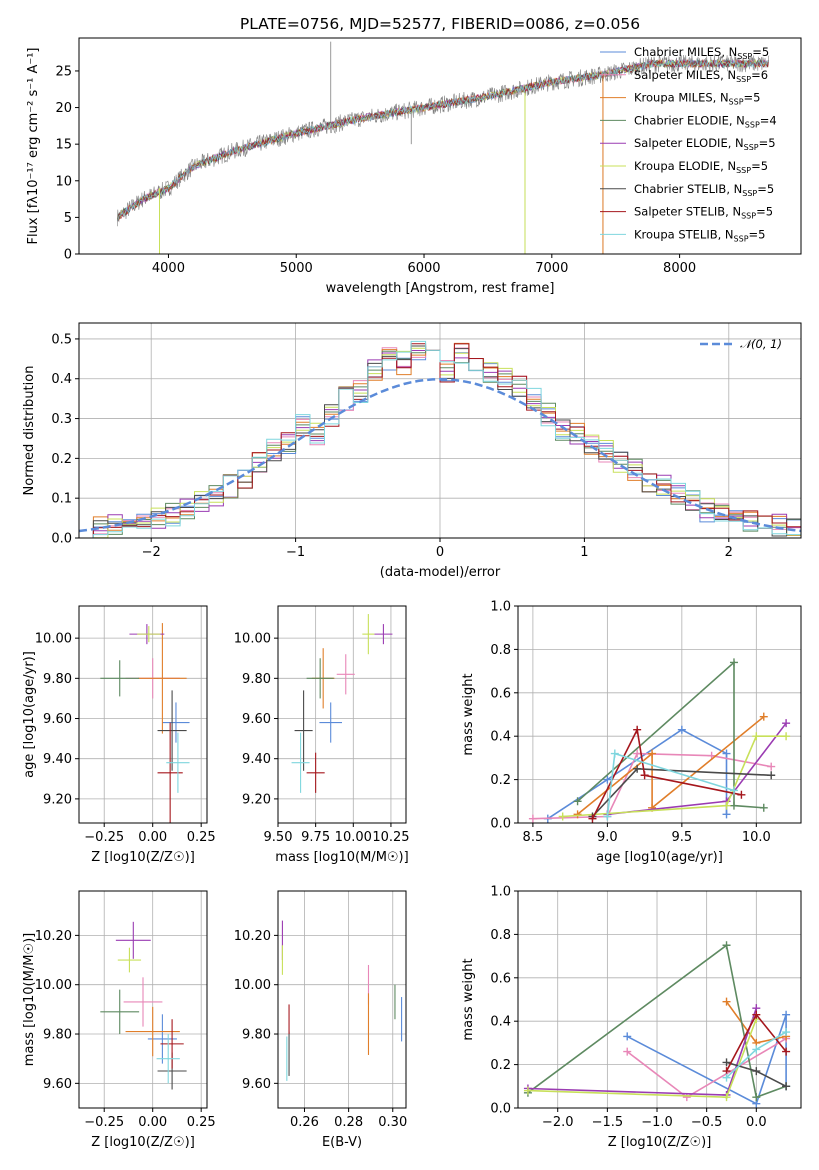 Image resolution: width=819 pixels, height=1170 pixels. Describe the element at coordinates (707, 1122) in the screenshot. I see `x-tick-label: −0.5` at that location.